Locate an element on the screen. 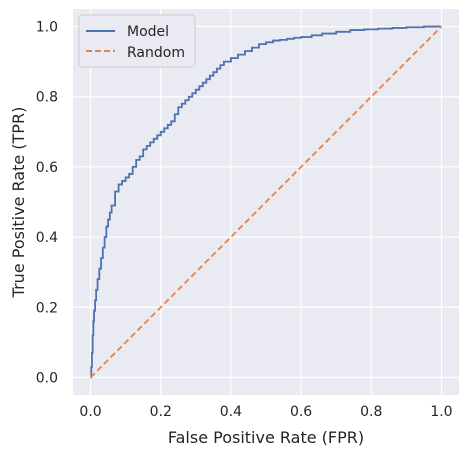 The image size is (468, 456). legend-box is located at coordinates (137, 41).